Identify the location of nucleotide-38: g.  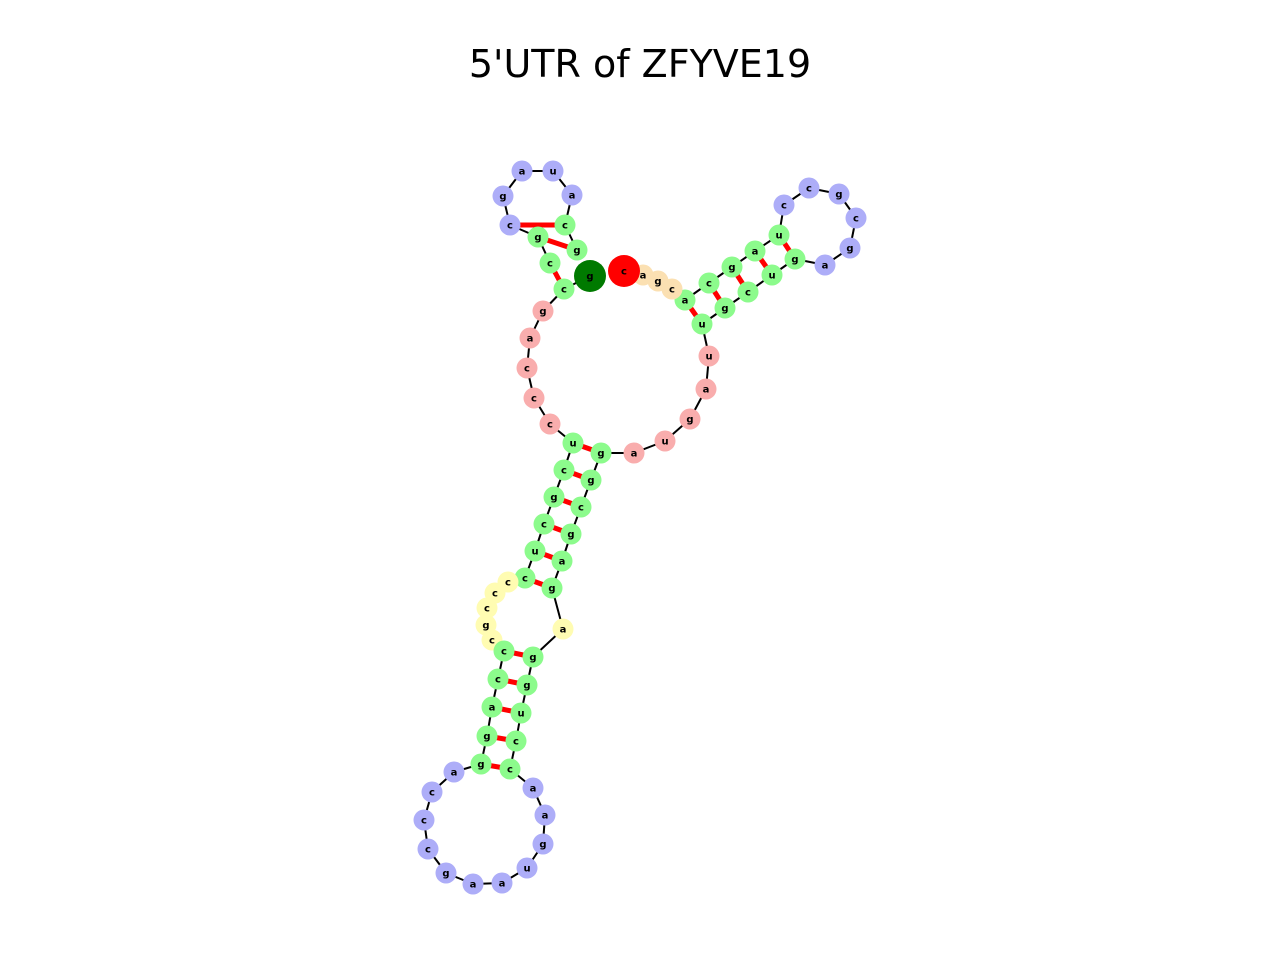
(527, 685).